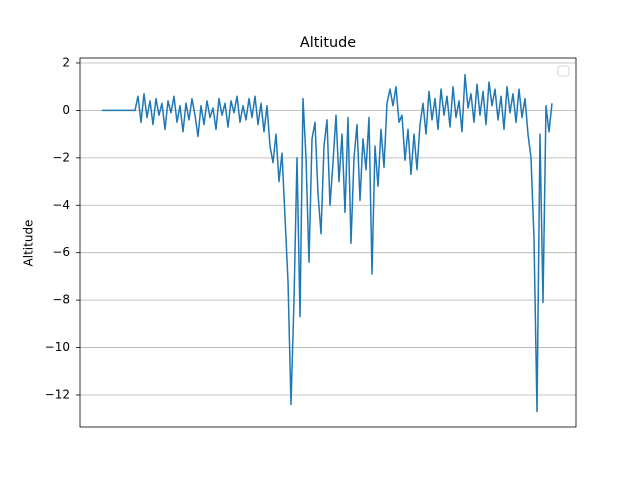 The image size is (640, 480). What do you see at coordinates (66, 62) in the screenshot?
I see `y-tick-label: 2` at bounding box center [66, 62].